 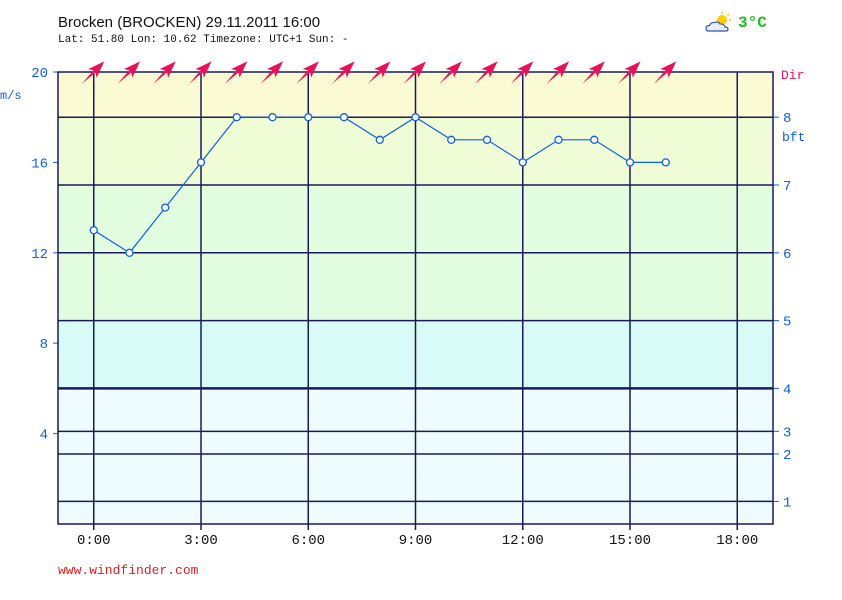 I want to click on bft-tick-label: 5, so click(x=787, y=323).